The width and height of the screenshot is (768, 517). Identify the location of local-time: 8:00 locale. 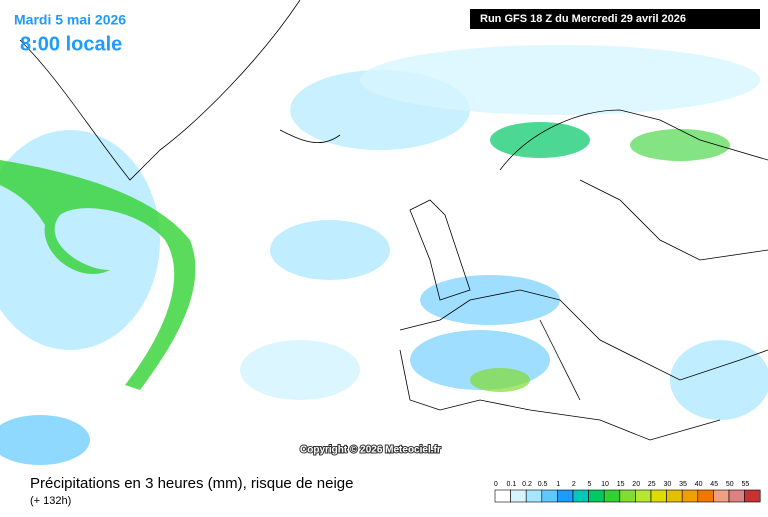
(71, 44).